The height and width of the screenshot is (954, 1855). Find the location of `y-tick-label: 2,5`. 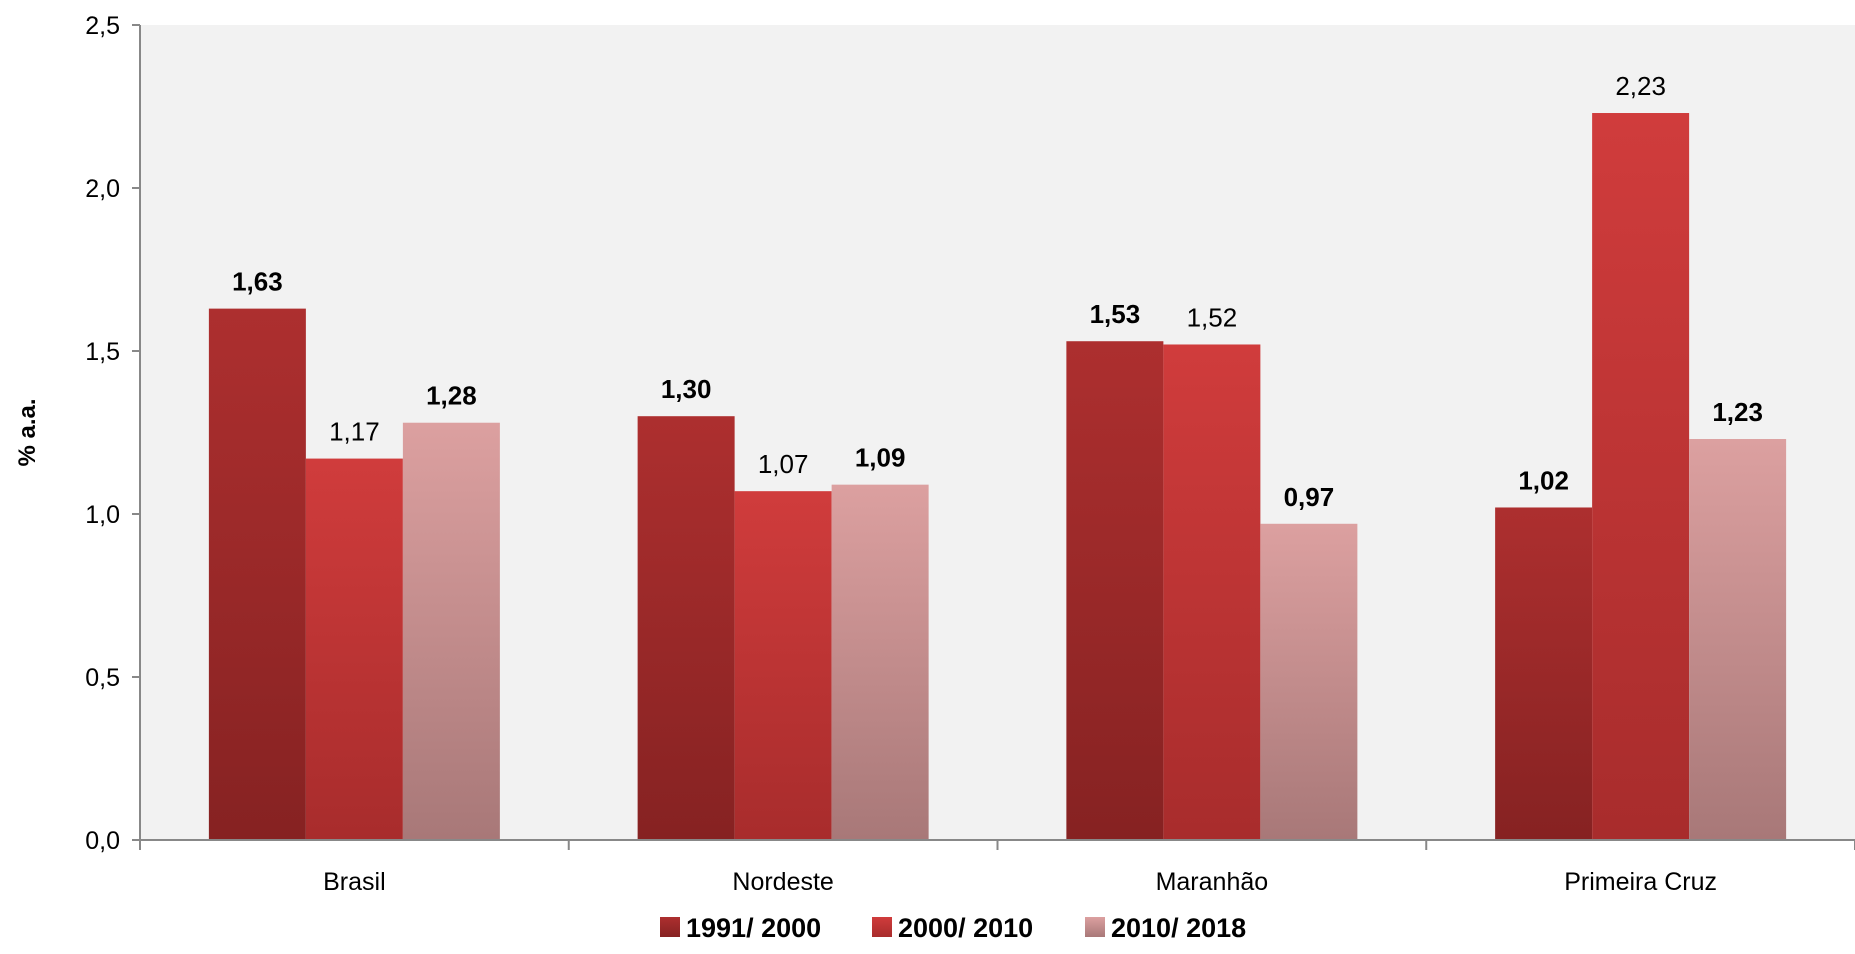

y-tick-label: 2,5 is located at coordinates (102, 26).